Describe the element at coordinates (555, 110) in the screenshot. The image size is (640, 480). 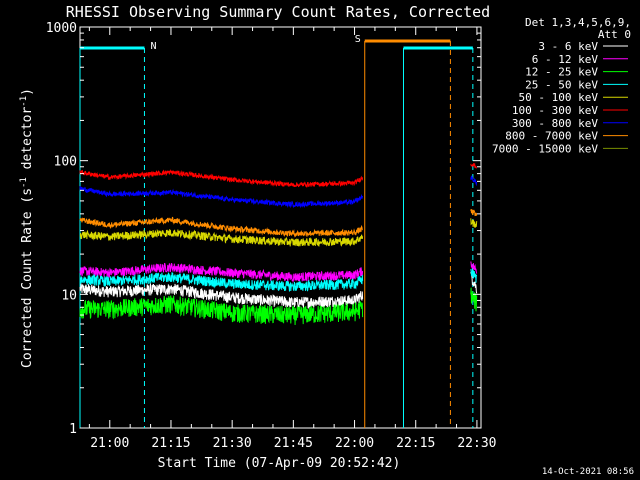
I see `legend-label: 100 - 300 keV` at that location.